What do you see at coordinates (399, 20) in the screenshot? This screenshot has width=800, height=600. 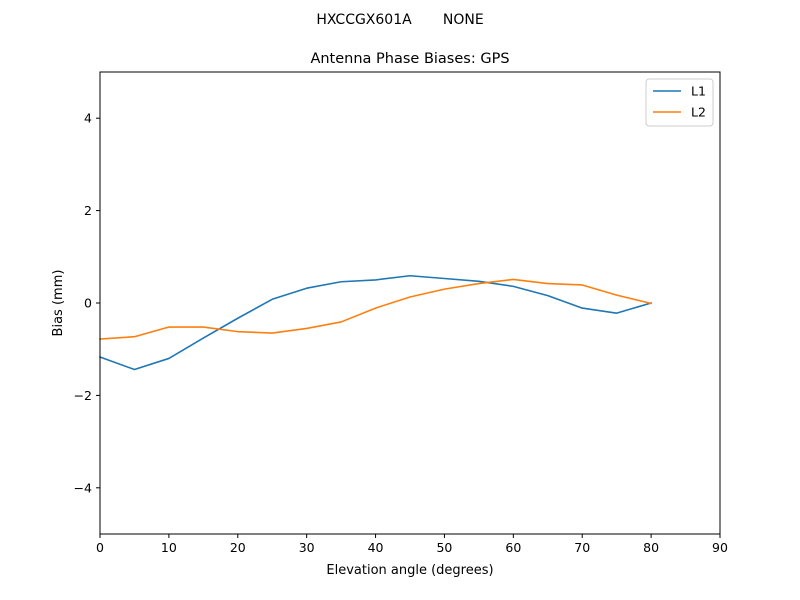 I see `figure-suptitle: HXCCGX601A NONE` at bounding box center [399, 20].